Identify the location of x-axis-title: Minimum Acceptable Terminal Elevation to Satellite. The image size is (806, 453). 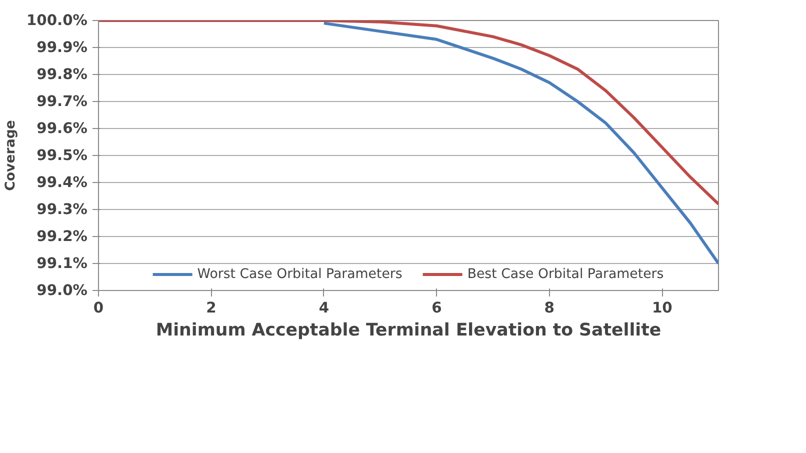
(409, 330).